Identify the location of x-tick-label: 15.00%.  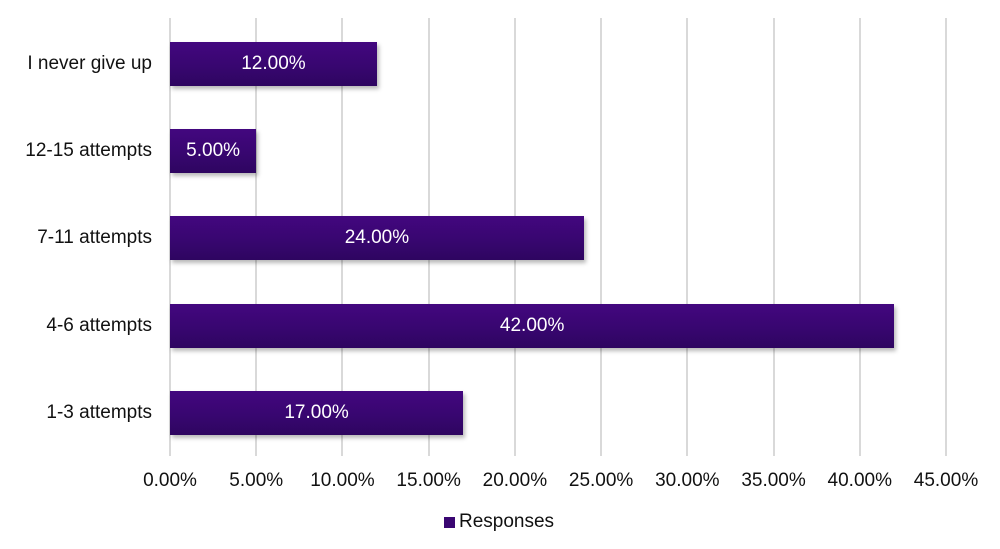
(428, 480).